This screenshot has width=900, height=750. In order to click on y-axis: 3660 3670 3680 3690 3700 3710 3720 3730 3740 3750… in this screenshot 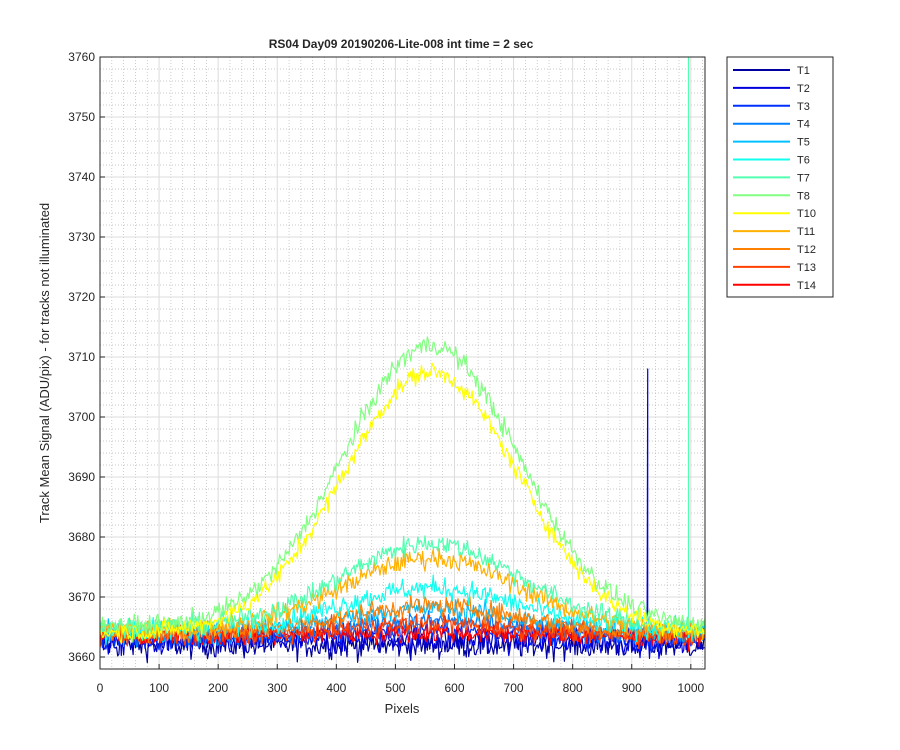, I will do `click(86, 357)`.